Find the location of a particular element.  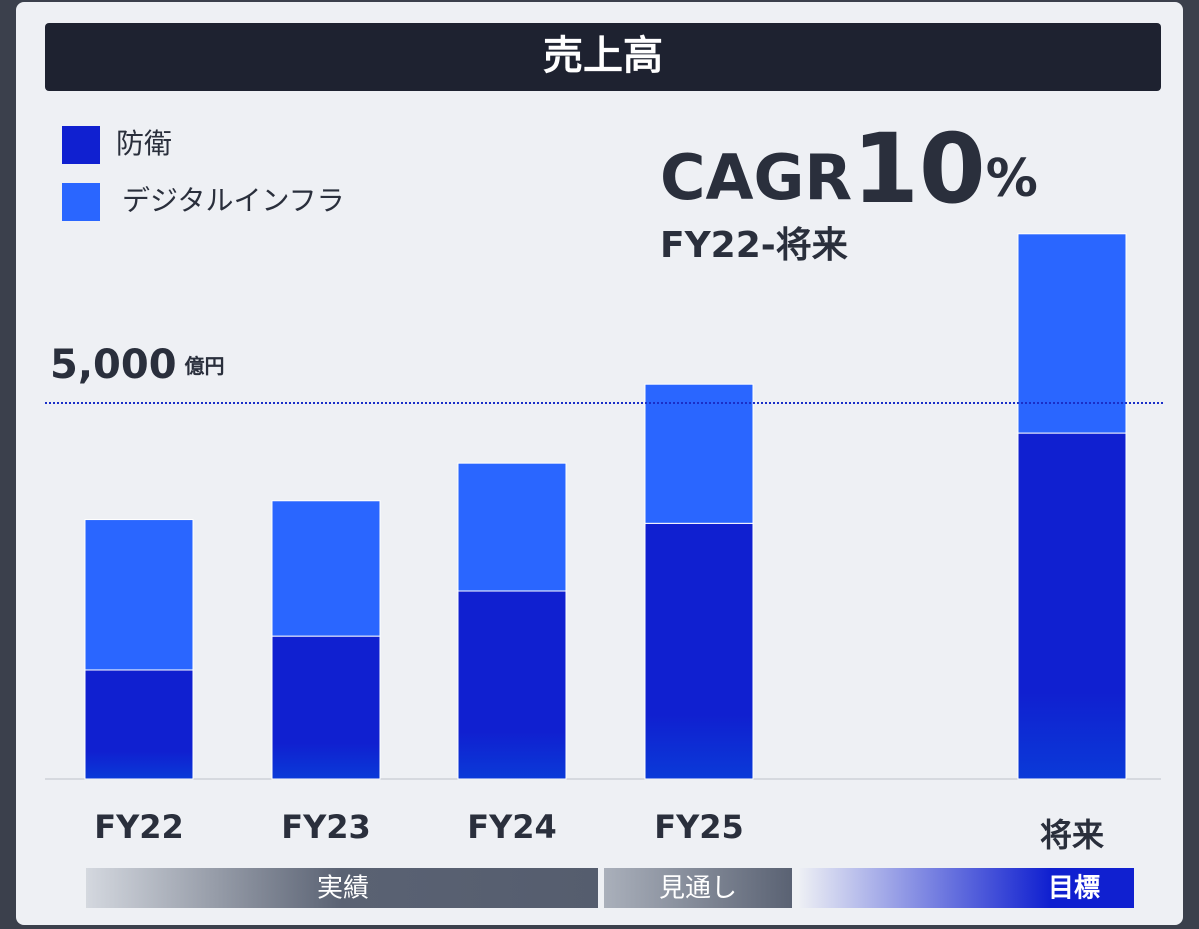

chart-title: 売上高 is located at coordinates (603, 56).